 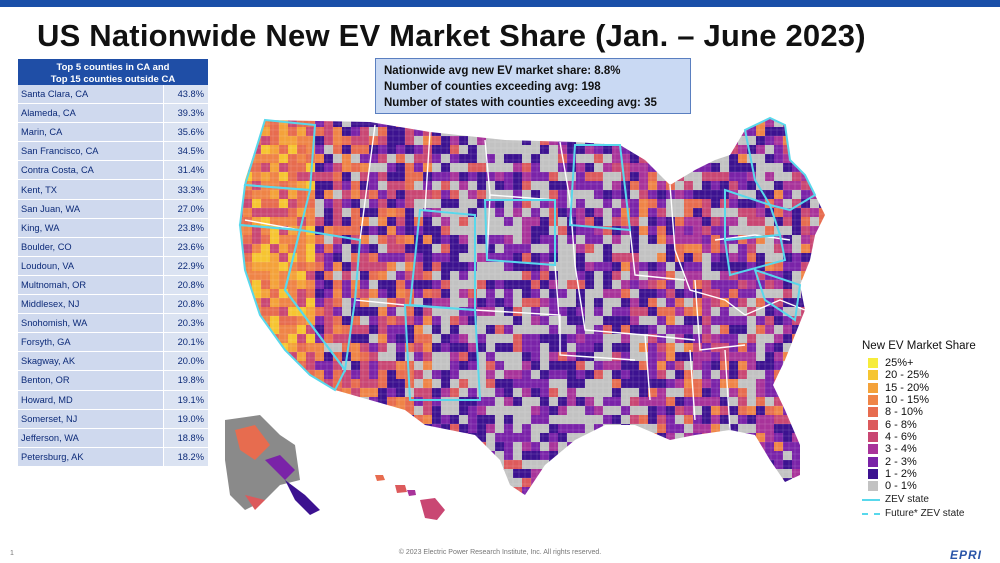 What do you see at coordinates (928, 363) in the screenshot?
I see `legend-bin: 25%+` at bounding box center [928, 363].